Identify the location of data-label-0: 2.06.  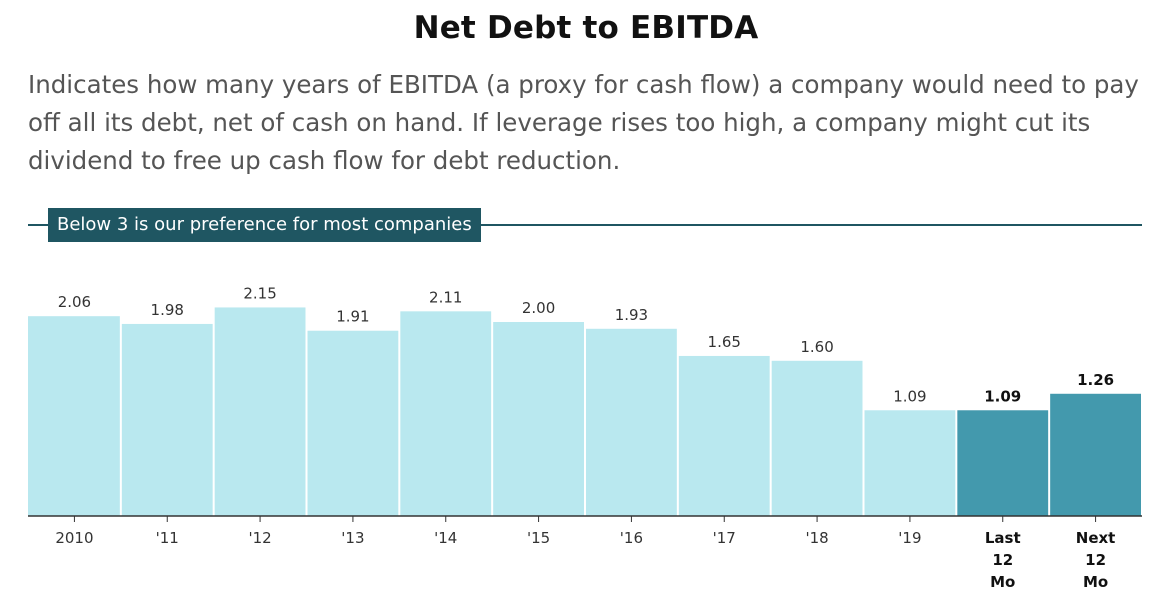
(74, 302).